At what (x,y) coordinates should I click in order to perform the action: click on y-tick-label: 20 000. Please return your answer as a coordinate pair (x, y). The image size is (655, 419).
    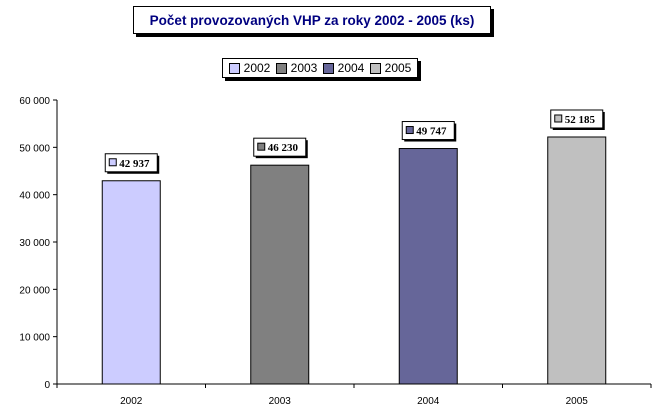
    Looking at the image, I should click on (34, 290).